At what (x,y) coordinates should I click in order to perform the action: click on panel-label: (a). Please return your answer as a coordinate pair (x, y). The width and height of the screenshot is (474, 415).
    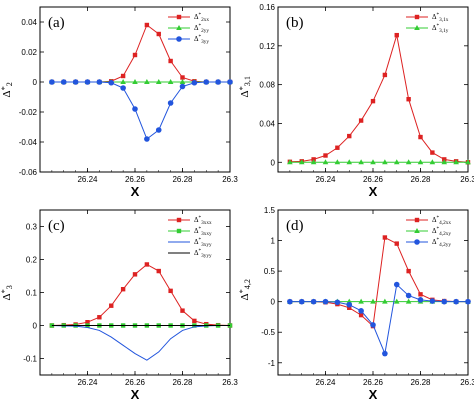
    Looking at the image, I should click on (56, 23).